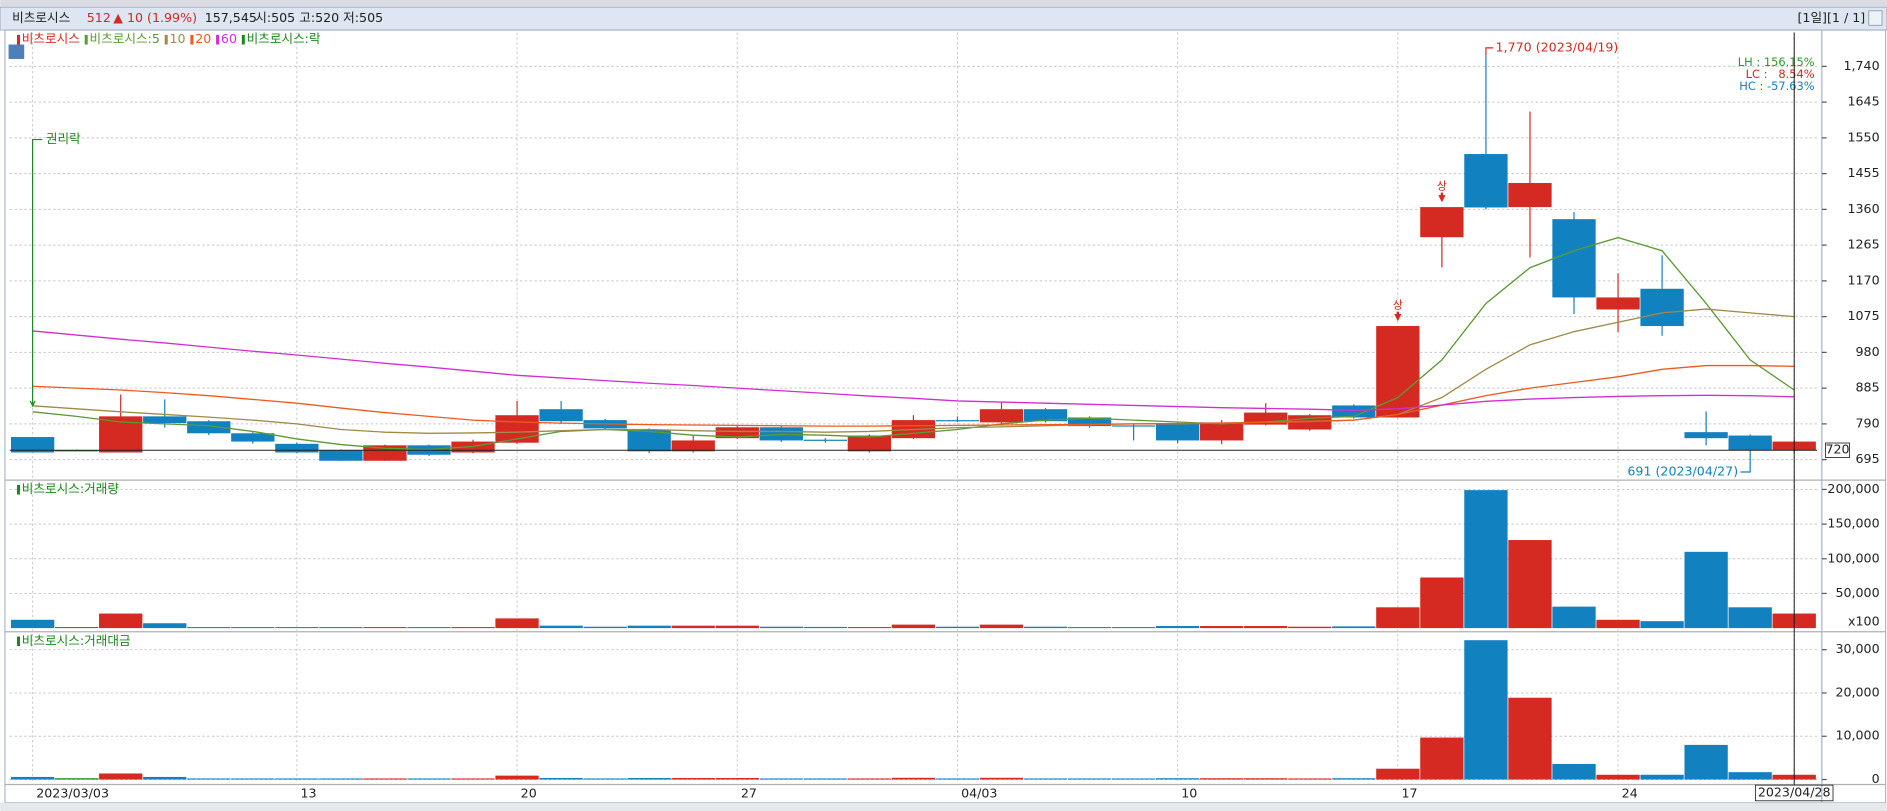  Describe the element at coordinates (72, 793) in the screenshot. I see `x-tick-label: 2023/03/03` at that location.